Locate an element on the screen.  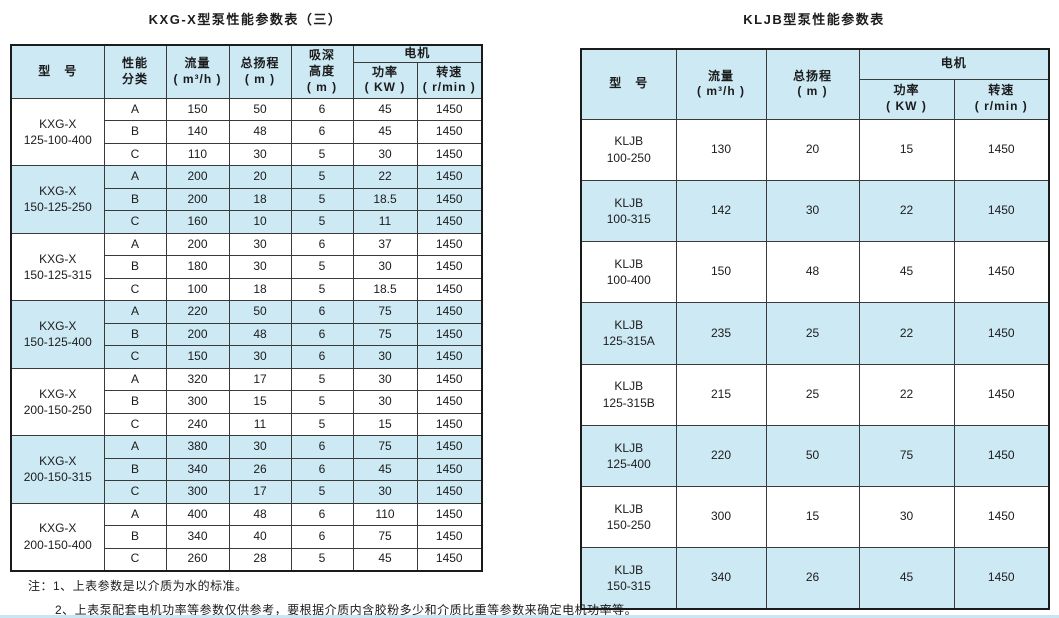
kxg-model-cell: KXG-X 125-100-400 is located at coordinates (57, 132).